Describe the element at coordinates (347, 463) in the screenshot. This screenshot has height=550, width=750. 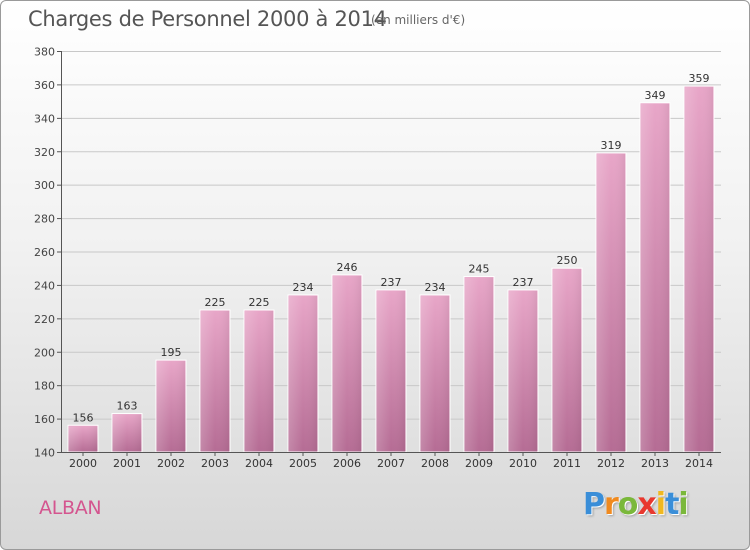
I see `x-tick-label: 2006` at that location.